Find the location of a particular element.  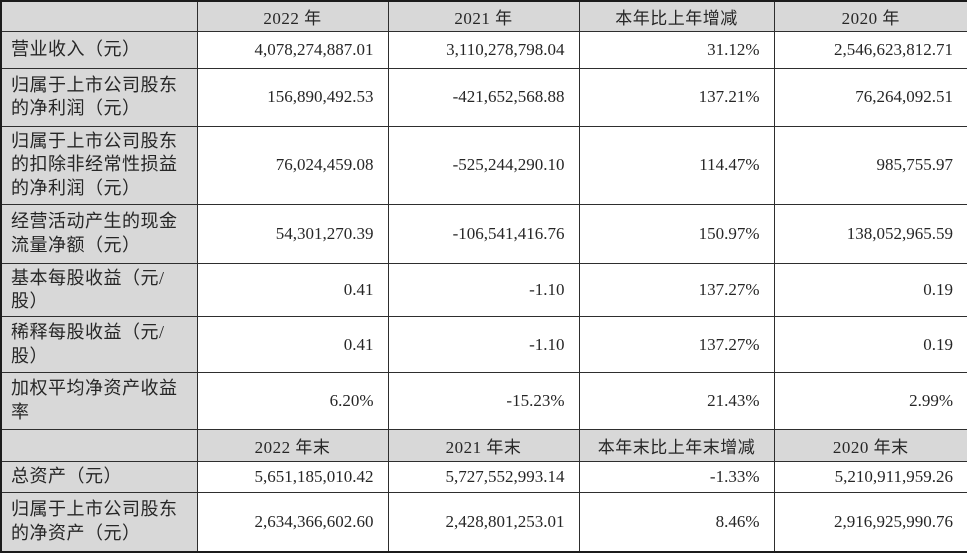

row-weighted-roe: 加权平均净资产收益 率 6.20% -15.23% 21.43% 2.99% is located at coordinates (483, 401).